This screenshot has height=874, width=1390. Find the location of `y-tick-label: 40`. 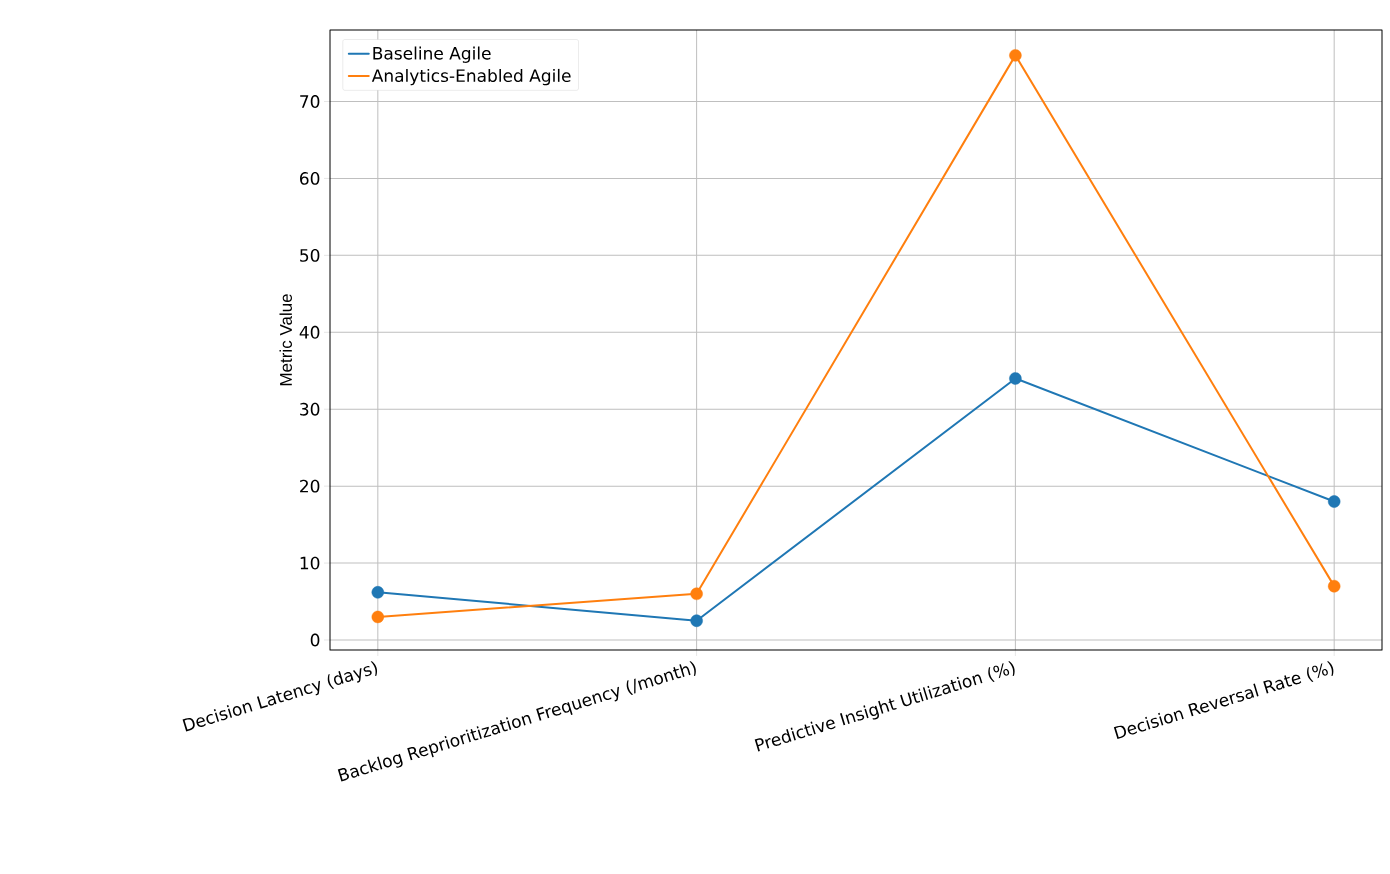

y-tick-label: 40 is located at coordinates (309, 332).